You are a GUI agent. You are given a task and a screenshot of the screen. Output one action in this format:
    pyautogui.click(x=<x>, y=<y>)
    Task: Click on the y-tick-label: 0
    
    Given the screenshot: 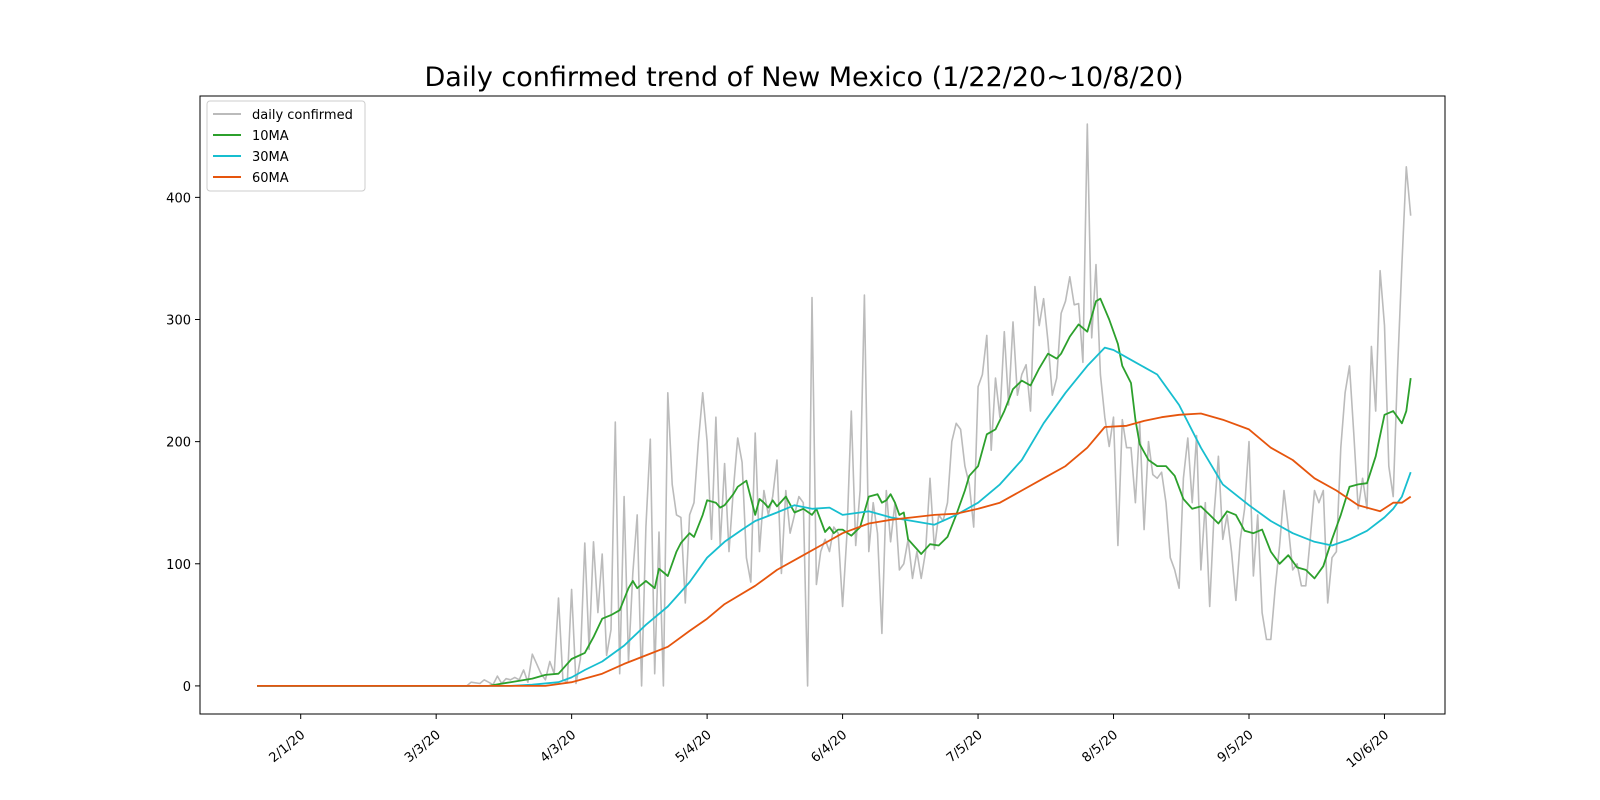 What is the action you would take?
    pyautogui.click(x=187, y=687)
    